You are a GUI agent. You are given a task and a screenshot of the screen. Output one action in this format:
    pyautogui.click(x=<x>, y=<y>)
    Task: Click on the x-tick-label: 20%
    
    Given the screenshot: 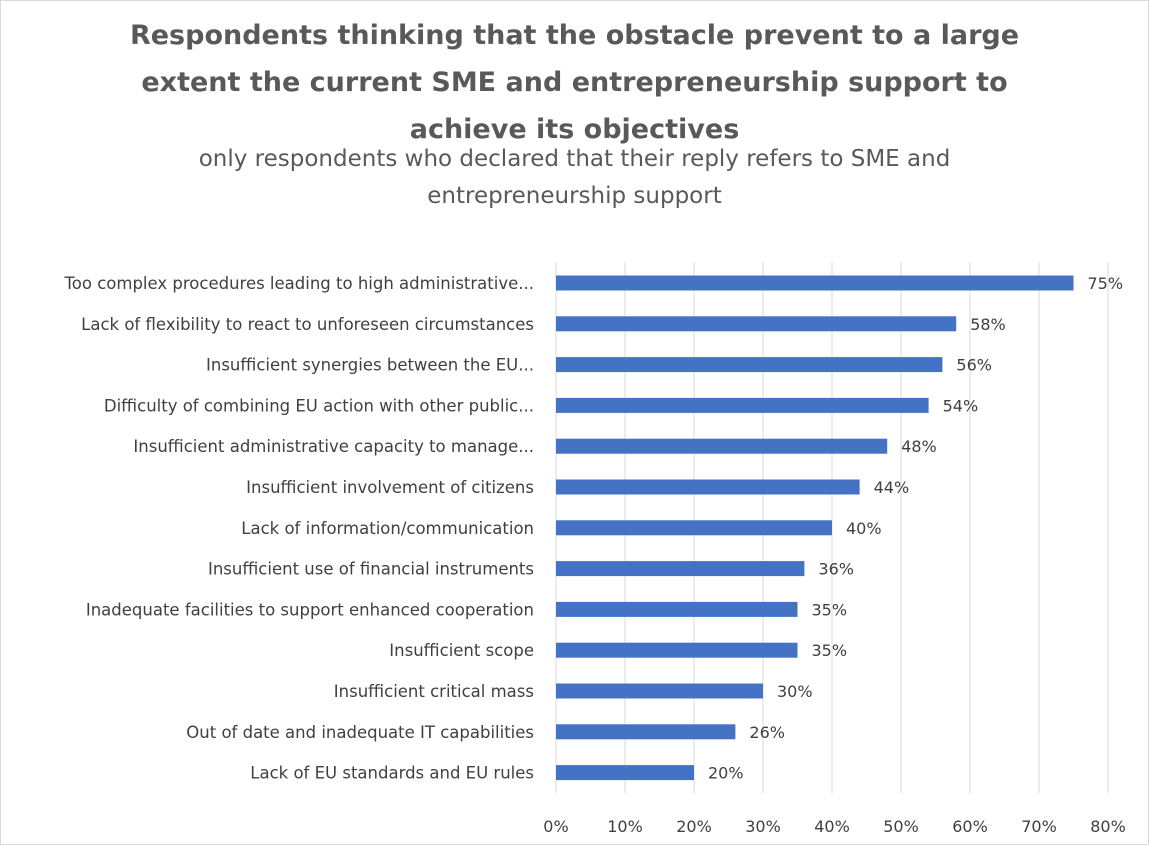 What is the action you would take?
    pyautogui.click(x=694, y=826)
    